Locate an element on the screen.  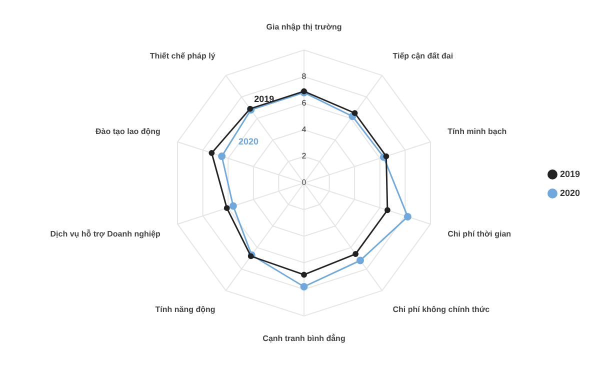
spoke-label: Tính minh bạch is located at coordinates (477, 131).